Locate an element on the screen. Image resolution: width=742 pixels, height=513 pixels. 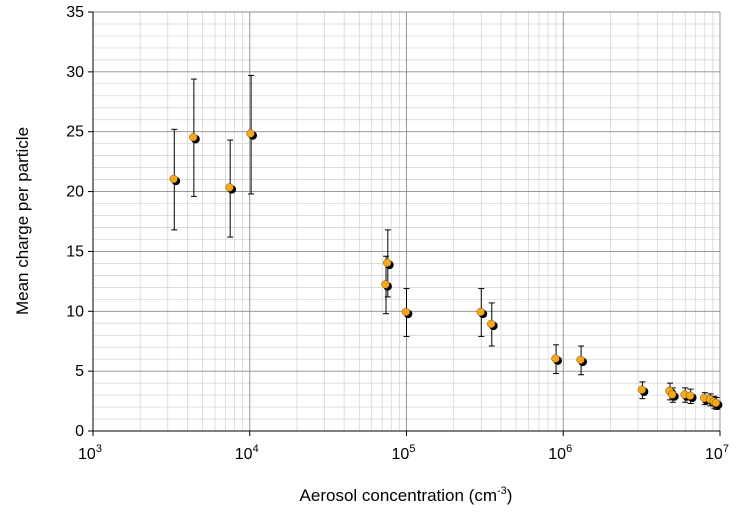
y-tick-label: 10 is located at coordinates (75, 311).